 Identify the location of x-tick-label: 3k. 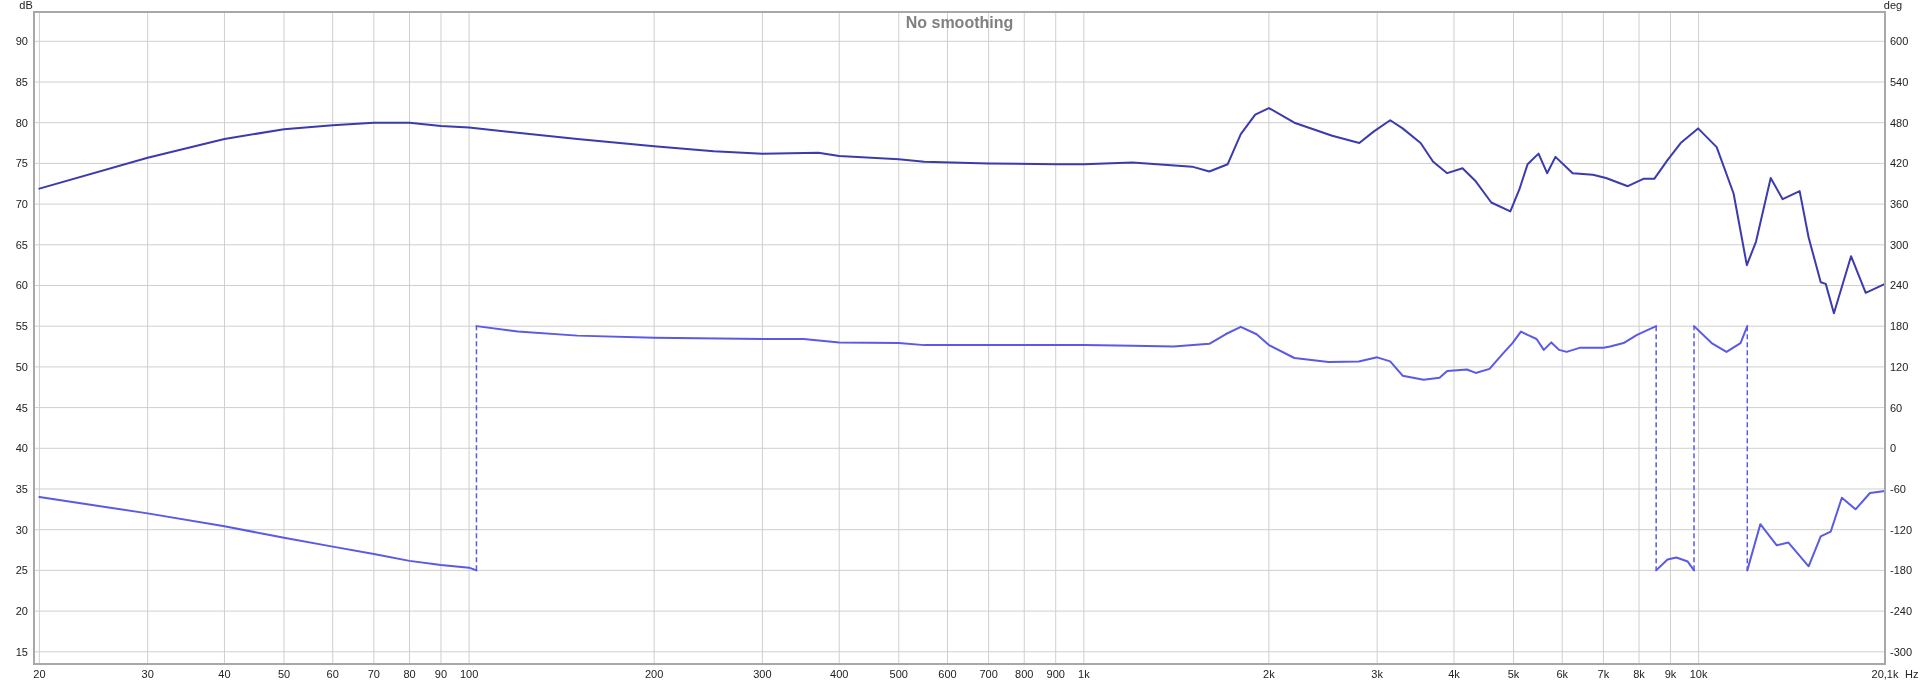
(1377, 674).